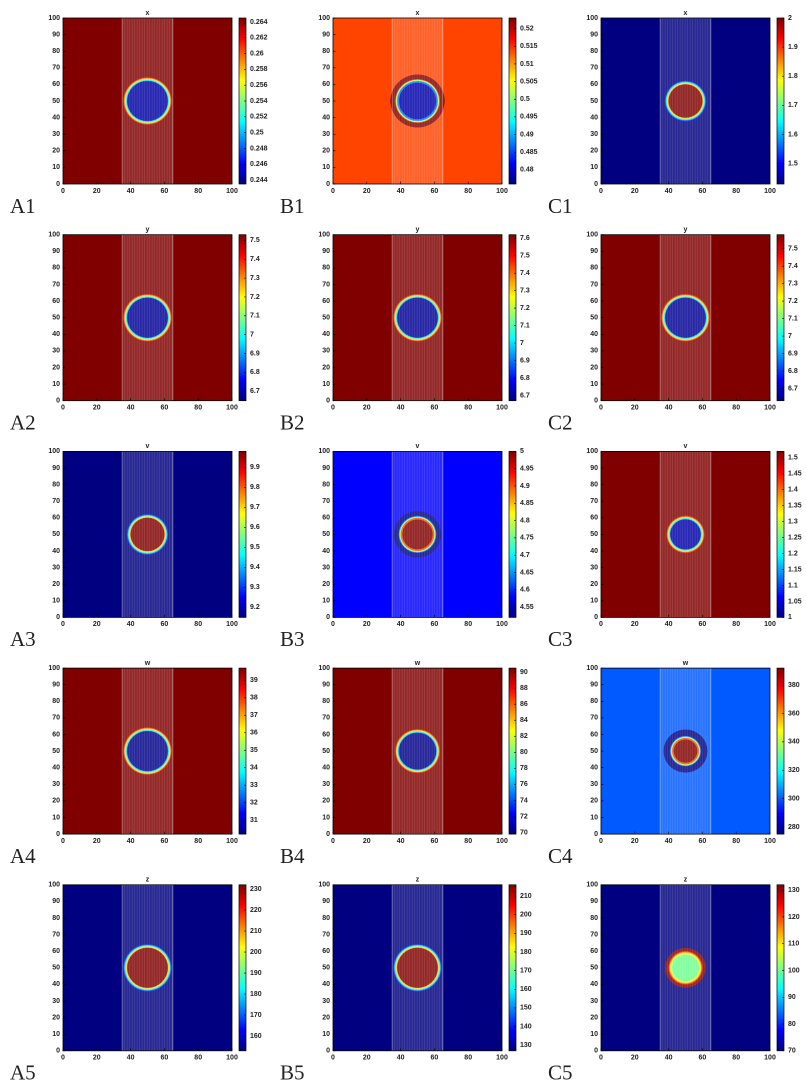 Image resolution: width=806 pixels, height=1086 pixels. What do you see at coordinates (255, 467) in the screenshot?
I see `colorbar-tick-label: 9.9` at bounding box center [255, 467].